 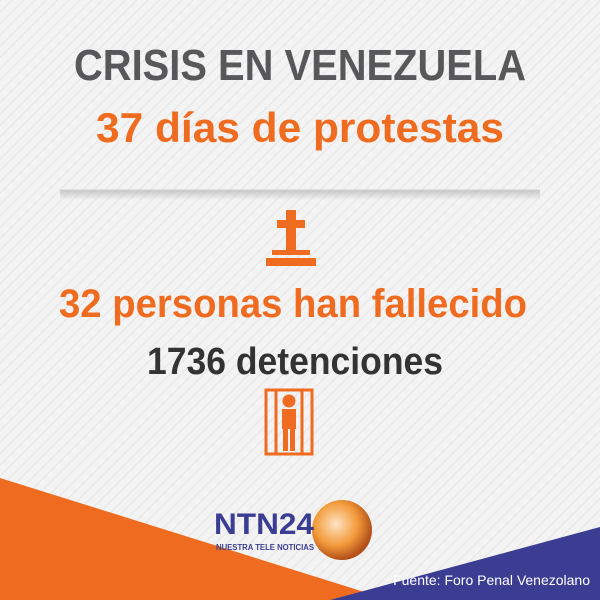 What do you see at coordinates (289, 422) in the screenshot?
I see `prison-icon` at bounding box center [289, 422].